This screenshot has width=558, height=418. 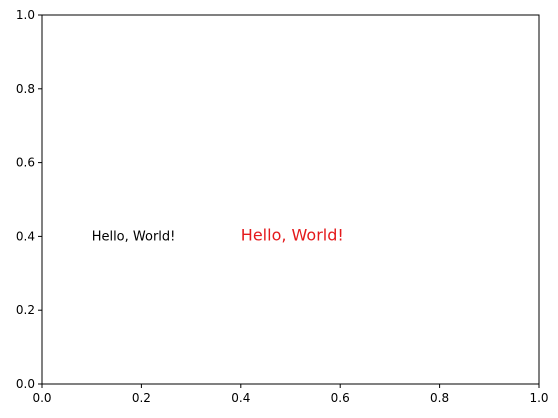 I want to click on y-tick-label: 0.6, so click(x=25, y=163).